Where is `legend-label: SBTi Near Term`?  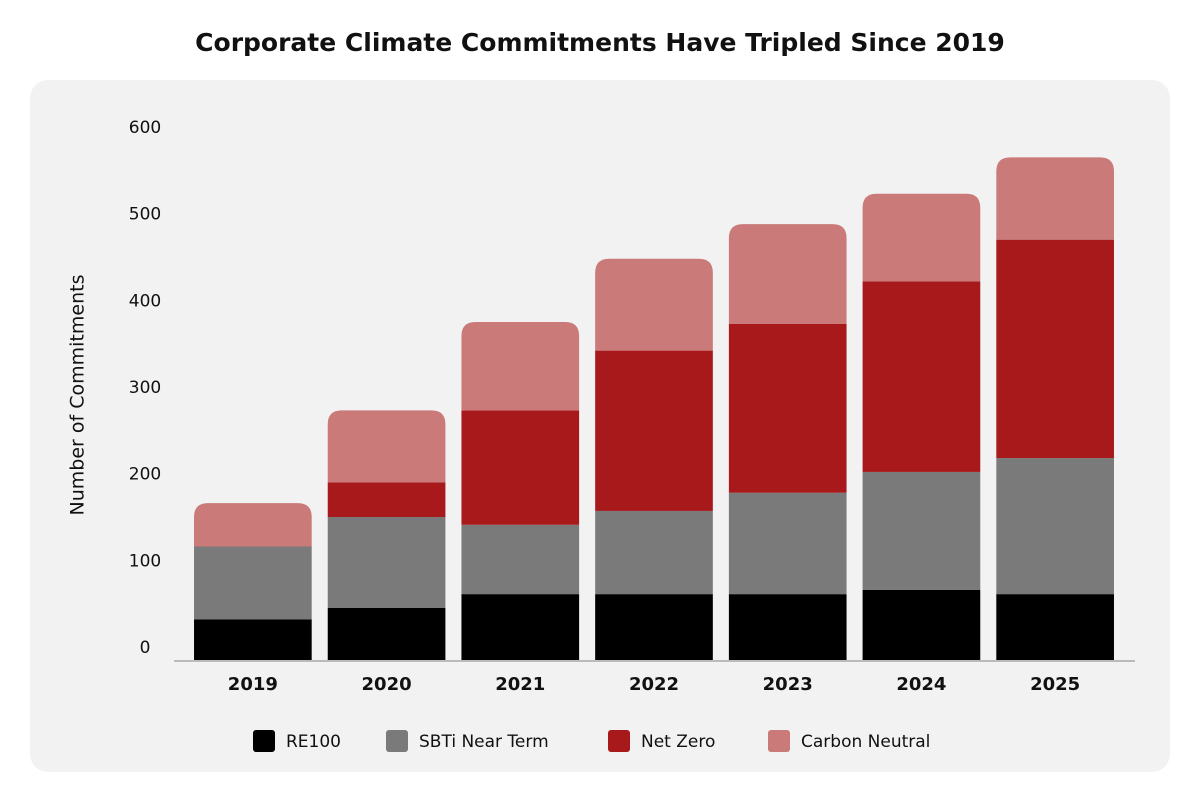 legend-label: SBTi Near Term is located at coordinates (484, 742).